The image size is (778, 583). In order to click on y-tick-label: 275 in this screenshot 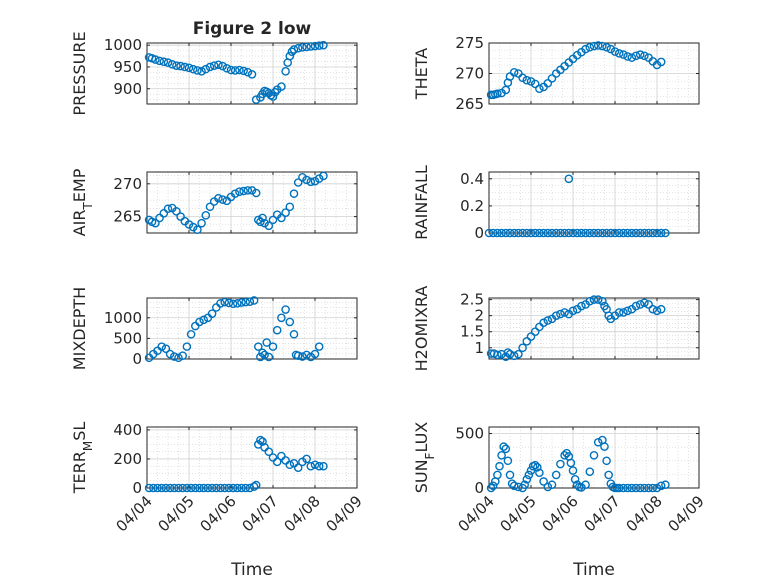, I will do `click(469, 43)`.